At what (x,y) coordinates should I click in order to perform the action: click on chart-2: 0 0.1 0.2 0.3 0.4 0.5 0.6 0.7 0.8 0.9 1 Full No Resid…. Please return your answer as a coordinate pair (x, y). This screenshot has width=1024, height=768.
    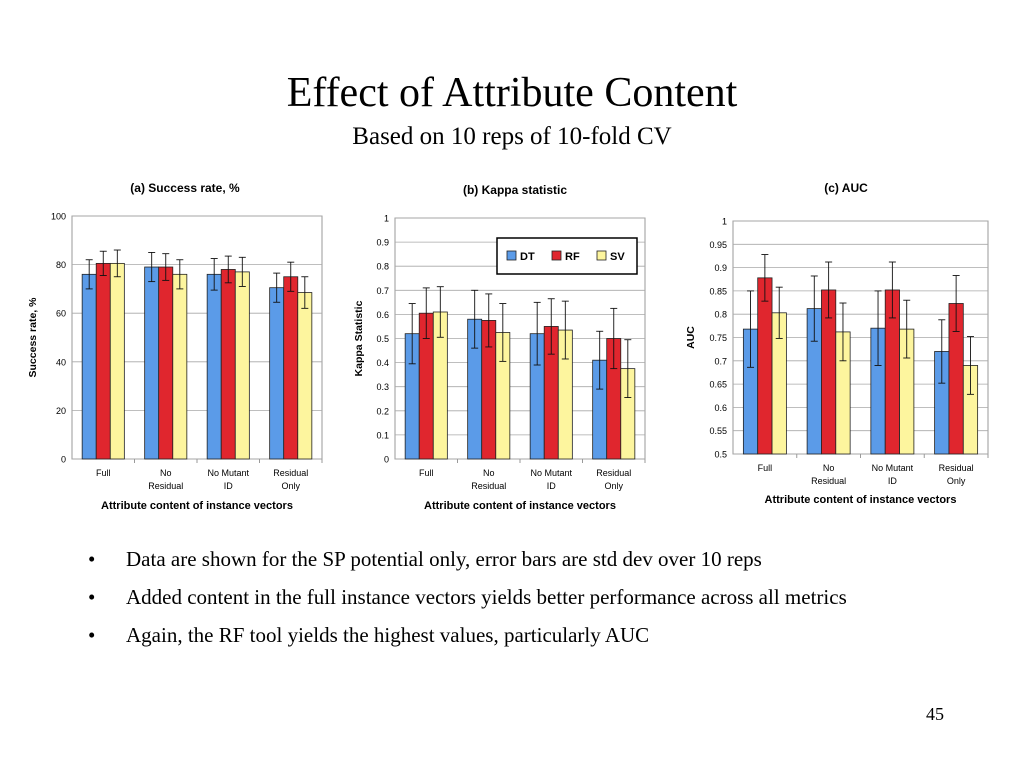
    Looking at the image, I should click on (499, 347).